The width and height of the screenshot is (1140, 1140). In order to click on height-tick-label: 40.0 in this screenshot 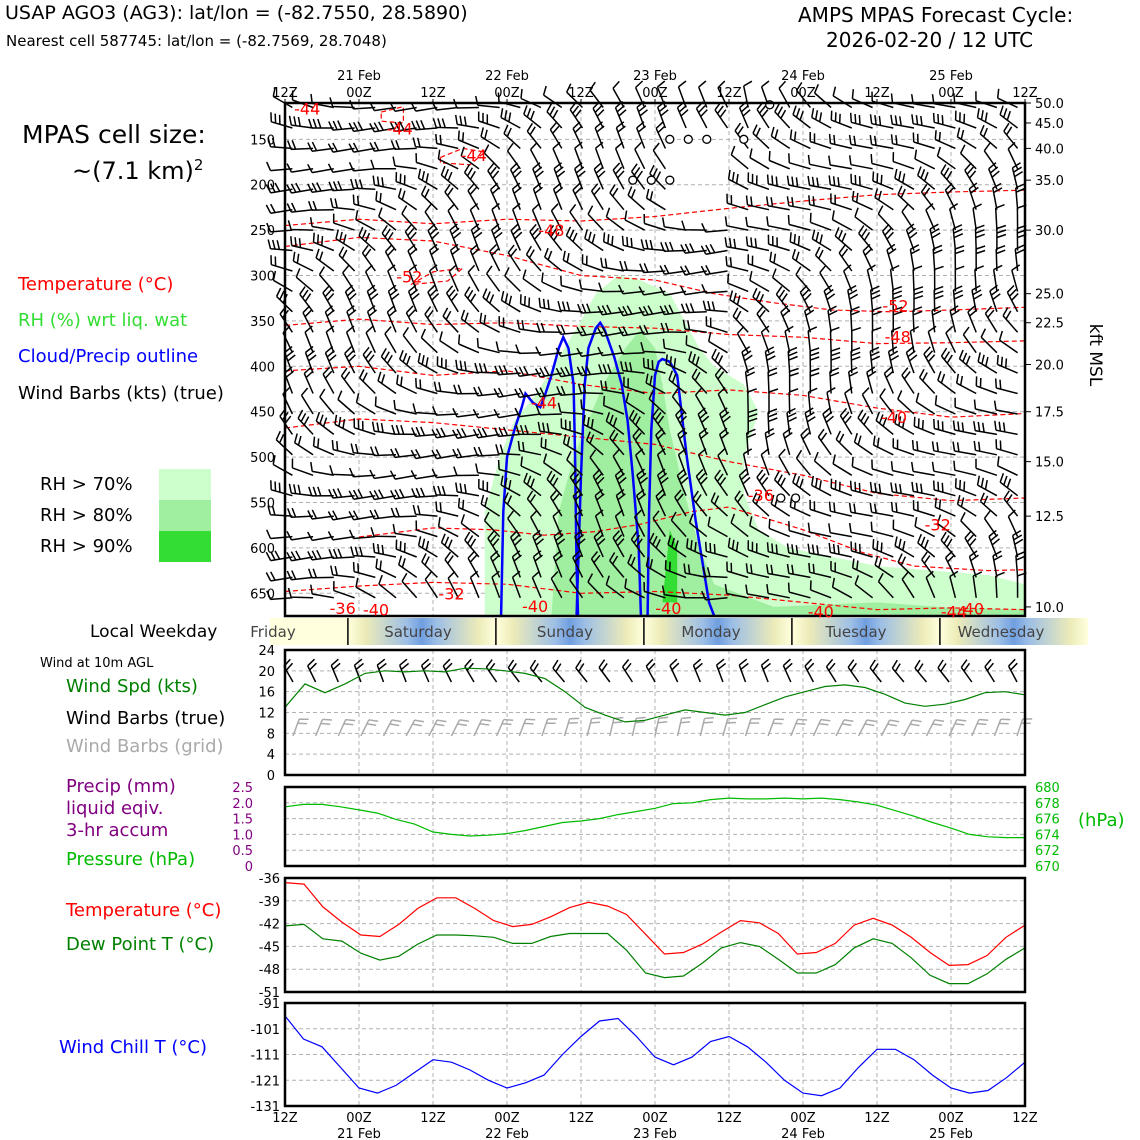, I will do `click(1049, 149)`.